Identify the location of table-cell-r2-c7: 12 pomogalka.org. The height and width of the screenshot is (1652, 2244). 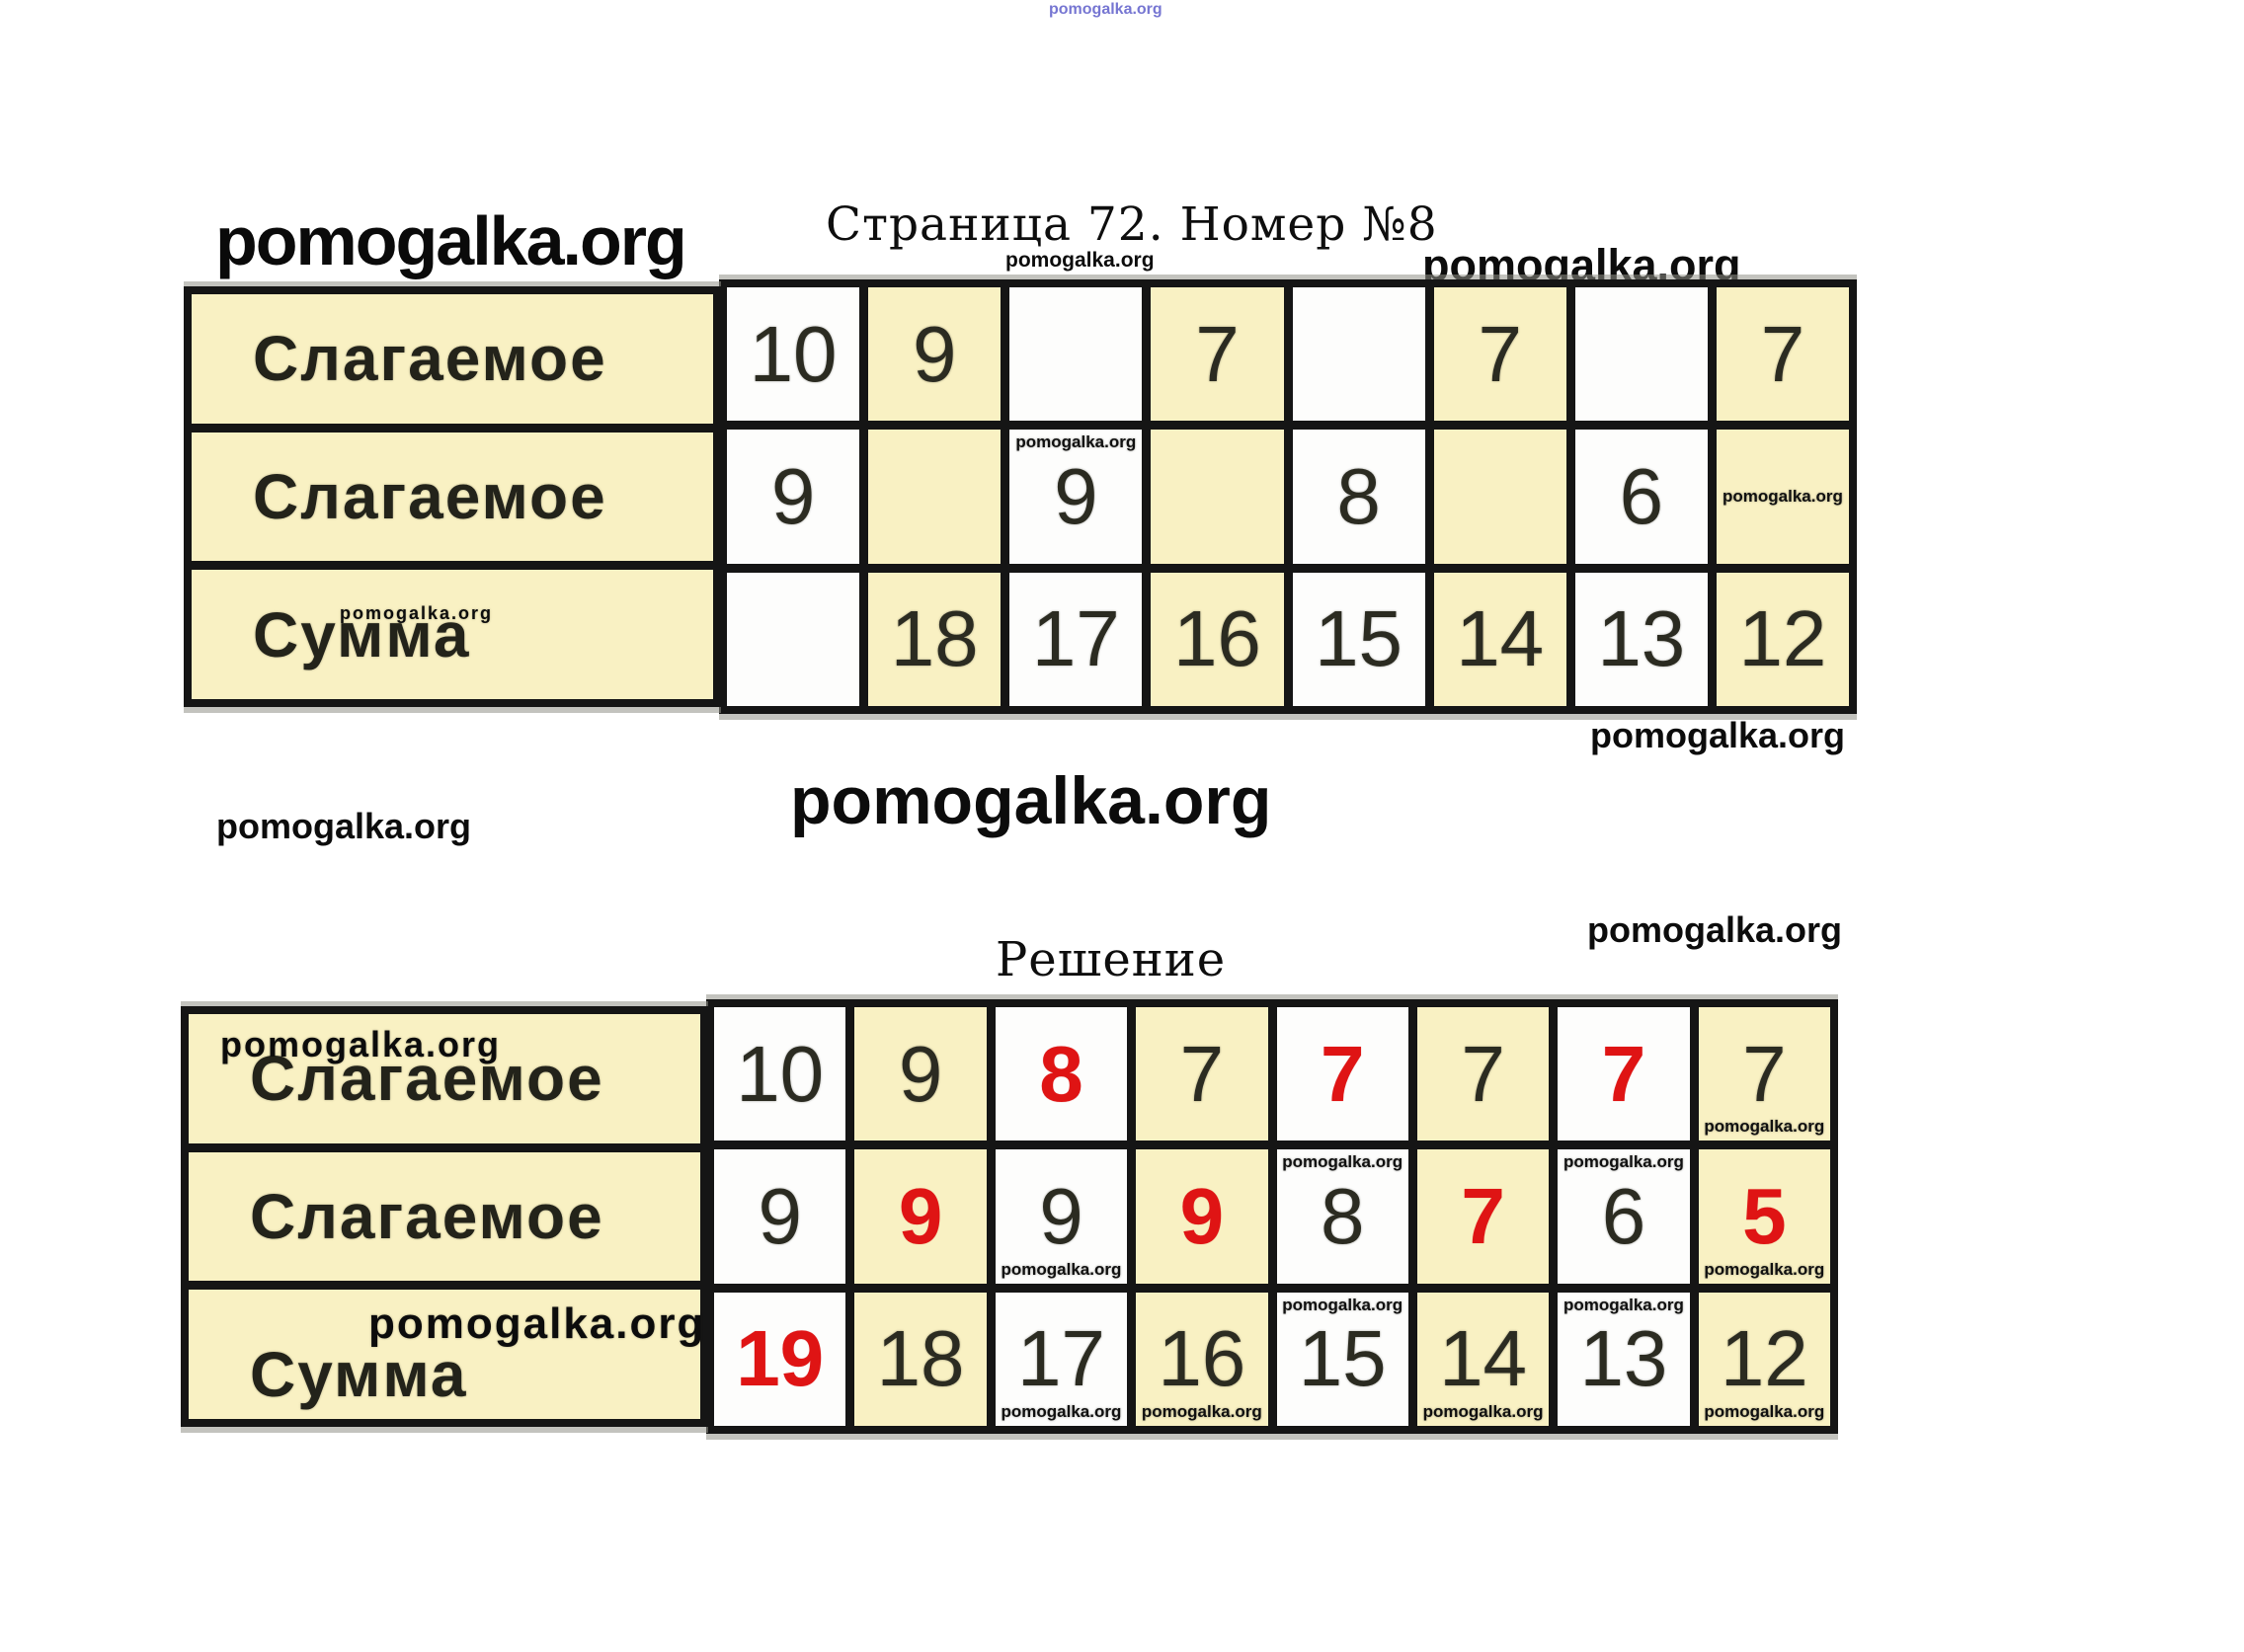
(1764, 1359).